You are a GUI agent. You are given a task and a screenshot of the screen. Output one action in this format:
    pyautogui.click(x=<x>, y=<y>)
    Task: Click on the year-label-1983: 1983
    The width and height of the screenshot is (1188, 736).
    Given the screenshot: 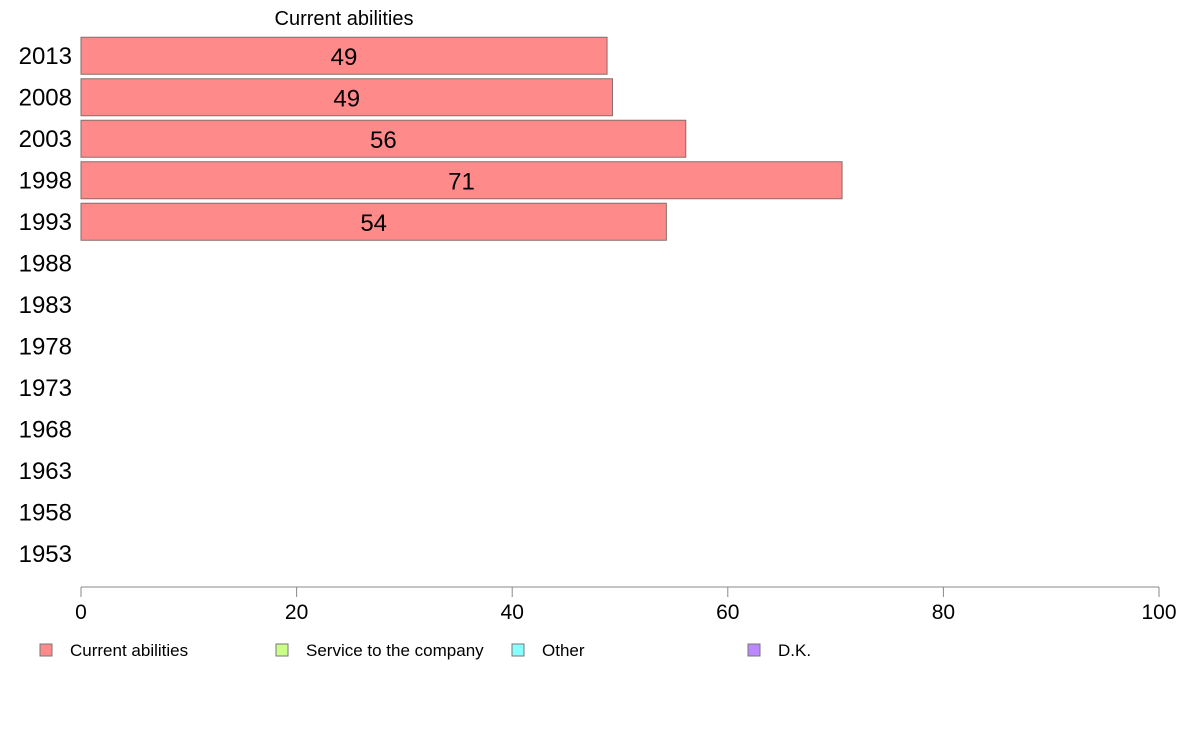 What is the action you would take?
    pyautogui.click(x=45, y=305)
    